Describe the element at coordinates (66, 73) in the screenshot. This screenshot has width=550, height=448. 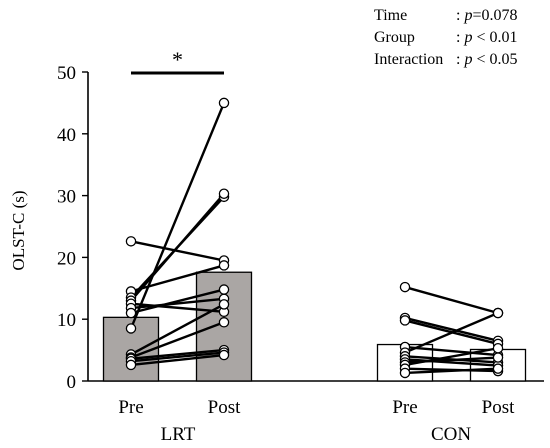
I see `y-tick-label: 50` at that location.